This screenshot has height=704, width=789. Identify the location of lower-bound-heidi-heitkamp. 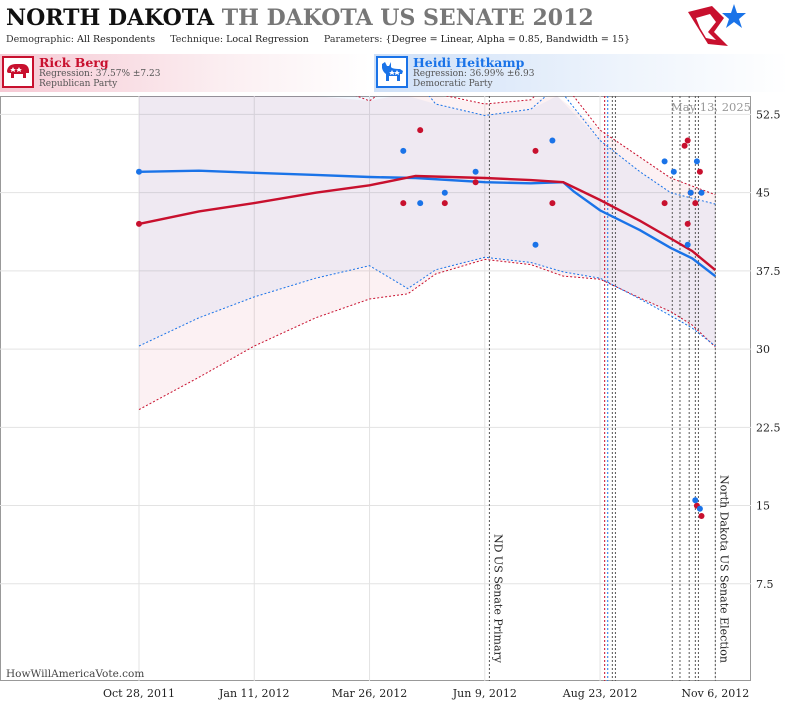
(427, 301).